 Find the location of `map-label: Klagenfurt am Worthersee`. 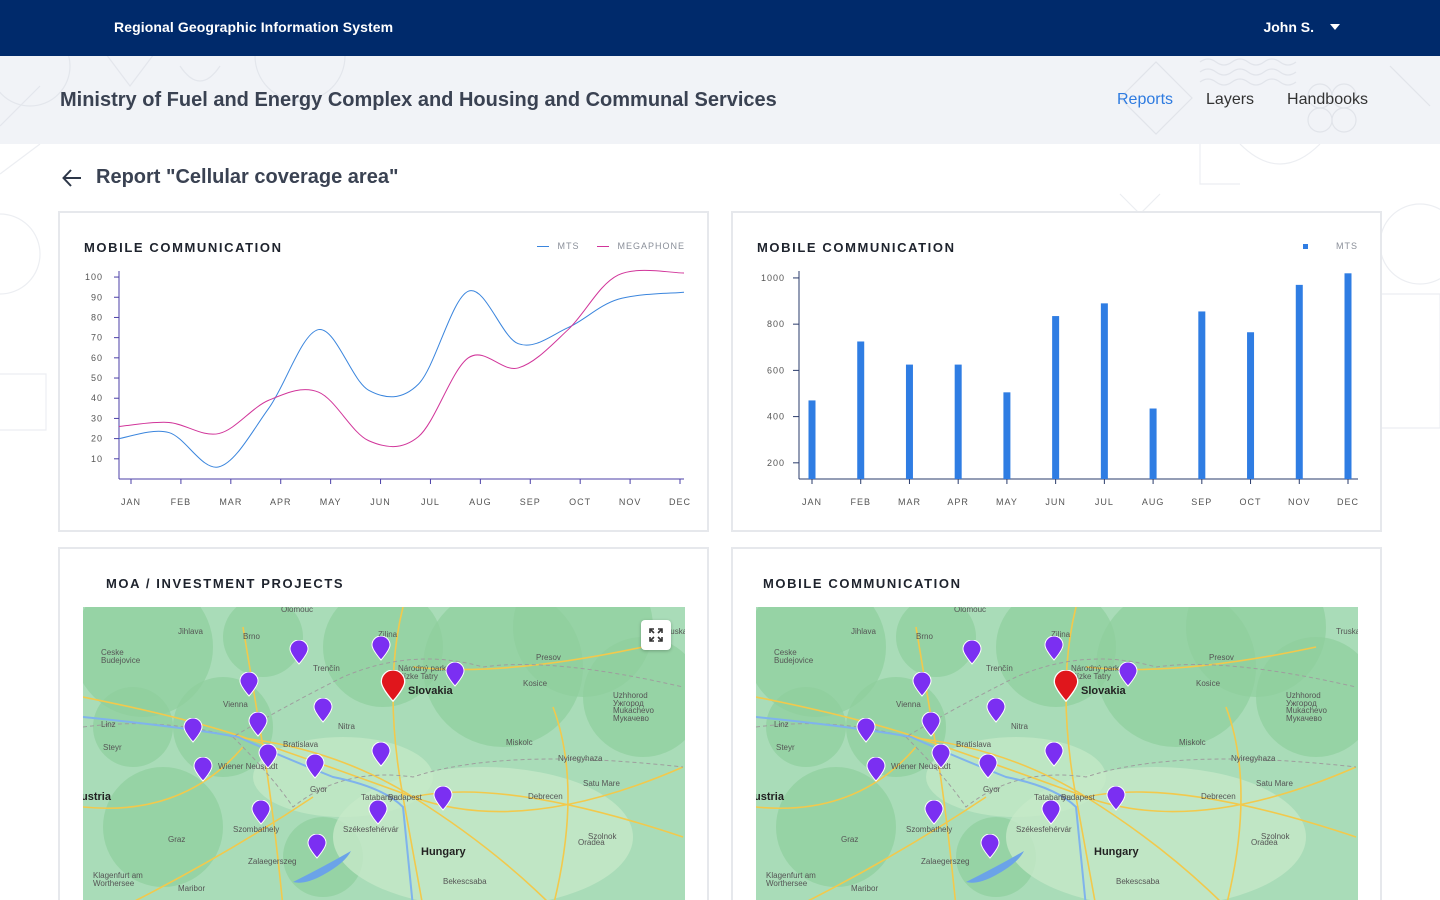

map-label: Klagenfurt am Worthersee is located at coordinates (118, 879).